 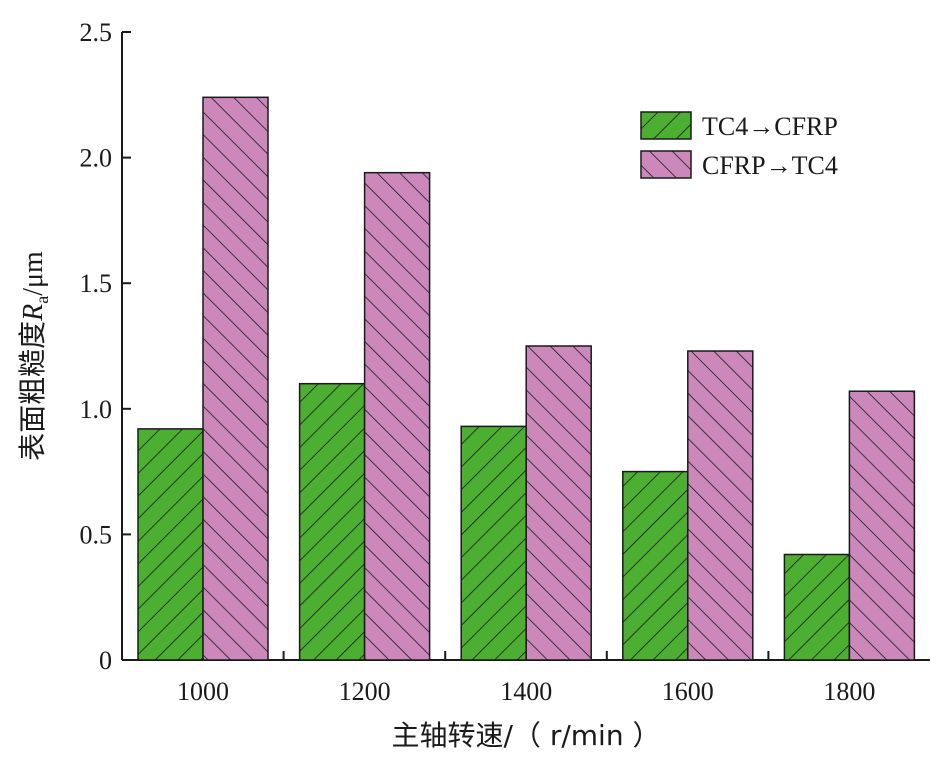 What do you see at coordinates (96, 32) in the screenshot?
I see `y-tick-label: 2.5` at bounding box center [96, 32].